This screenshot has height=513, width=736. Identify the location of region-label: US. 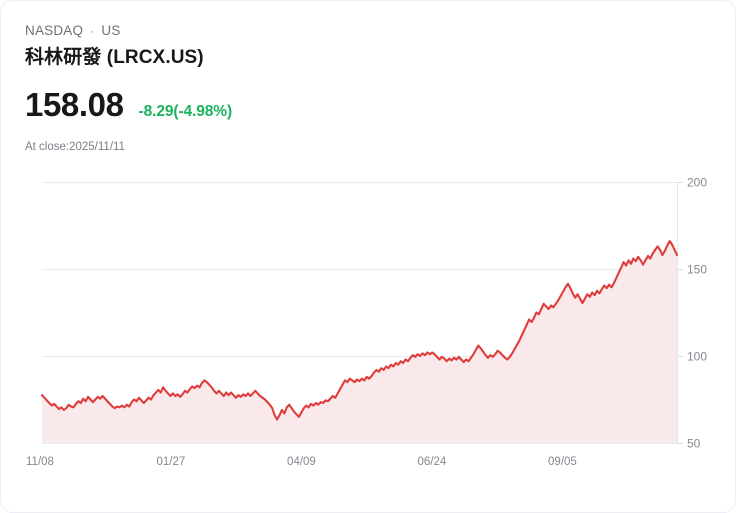
(111, 30).